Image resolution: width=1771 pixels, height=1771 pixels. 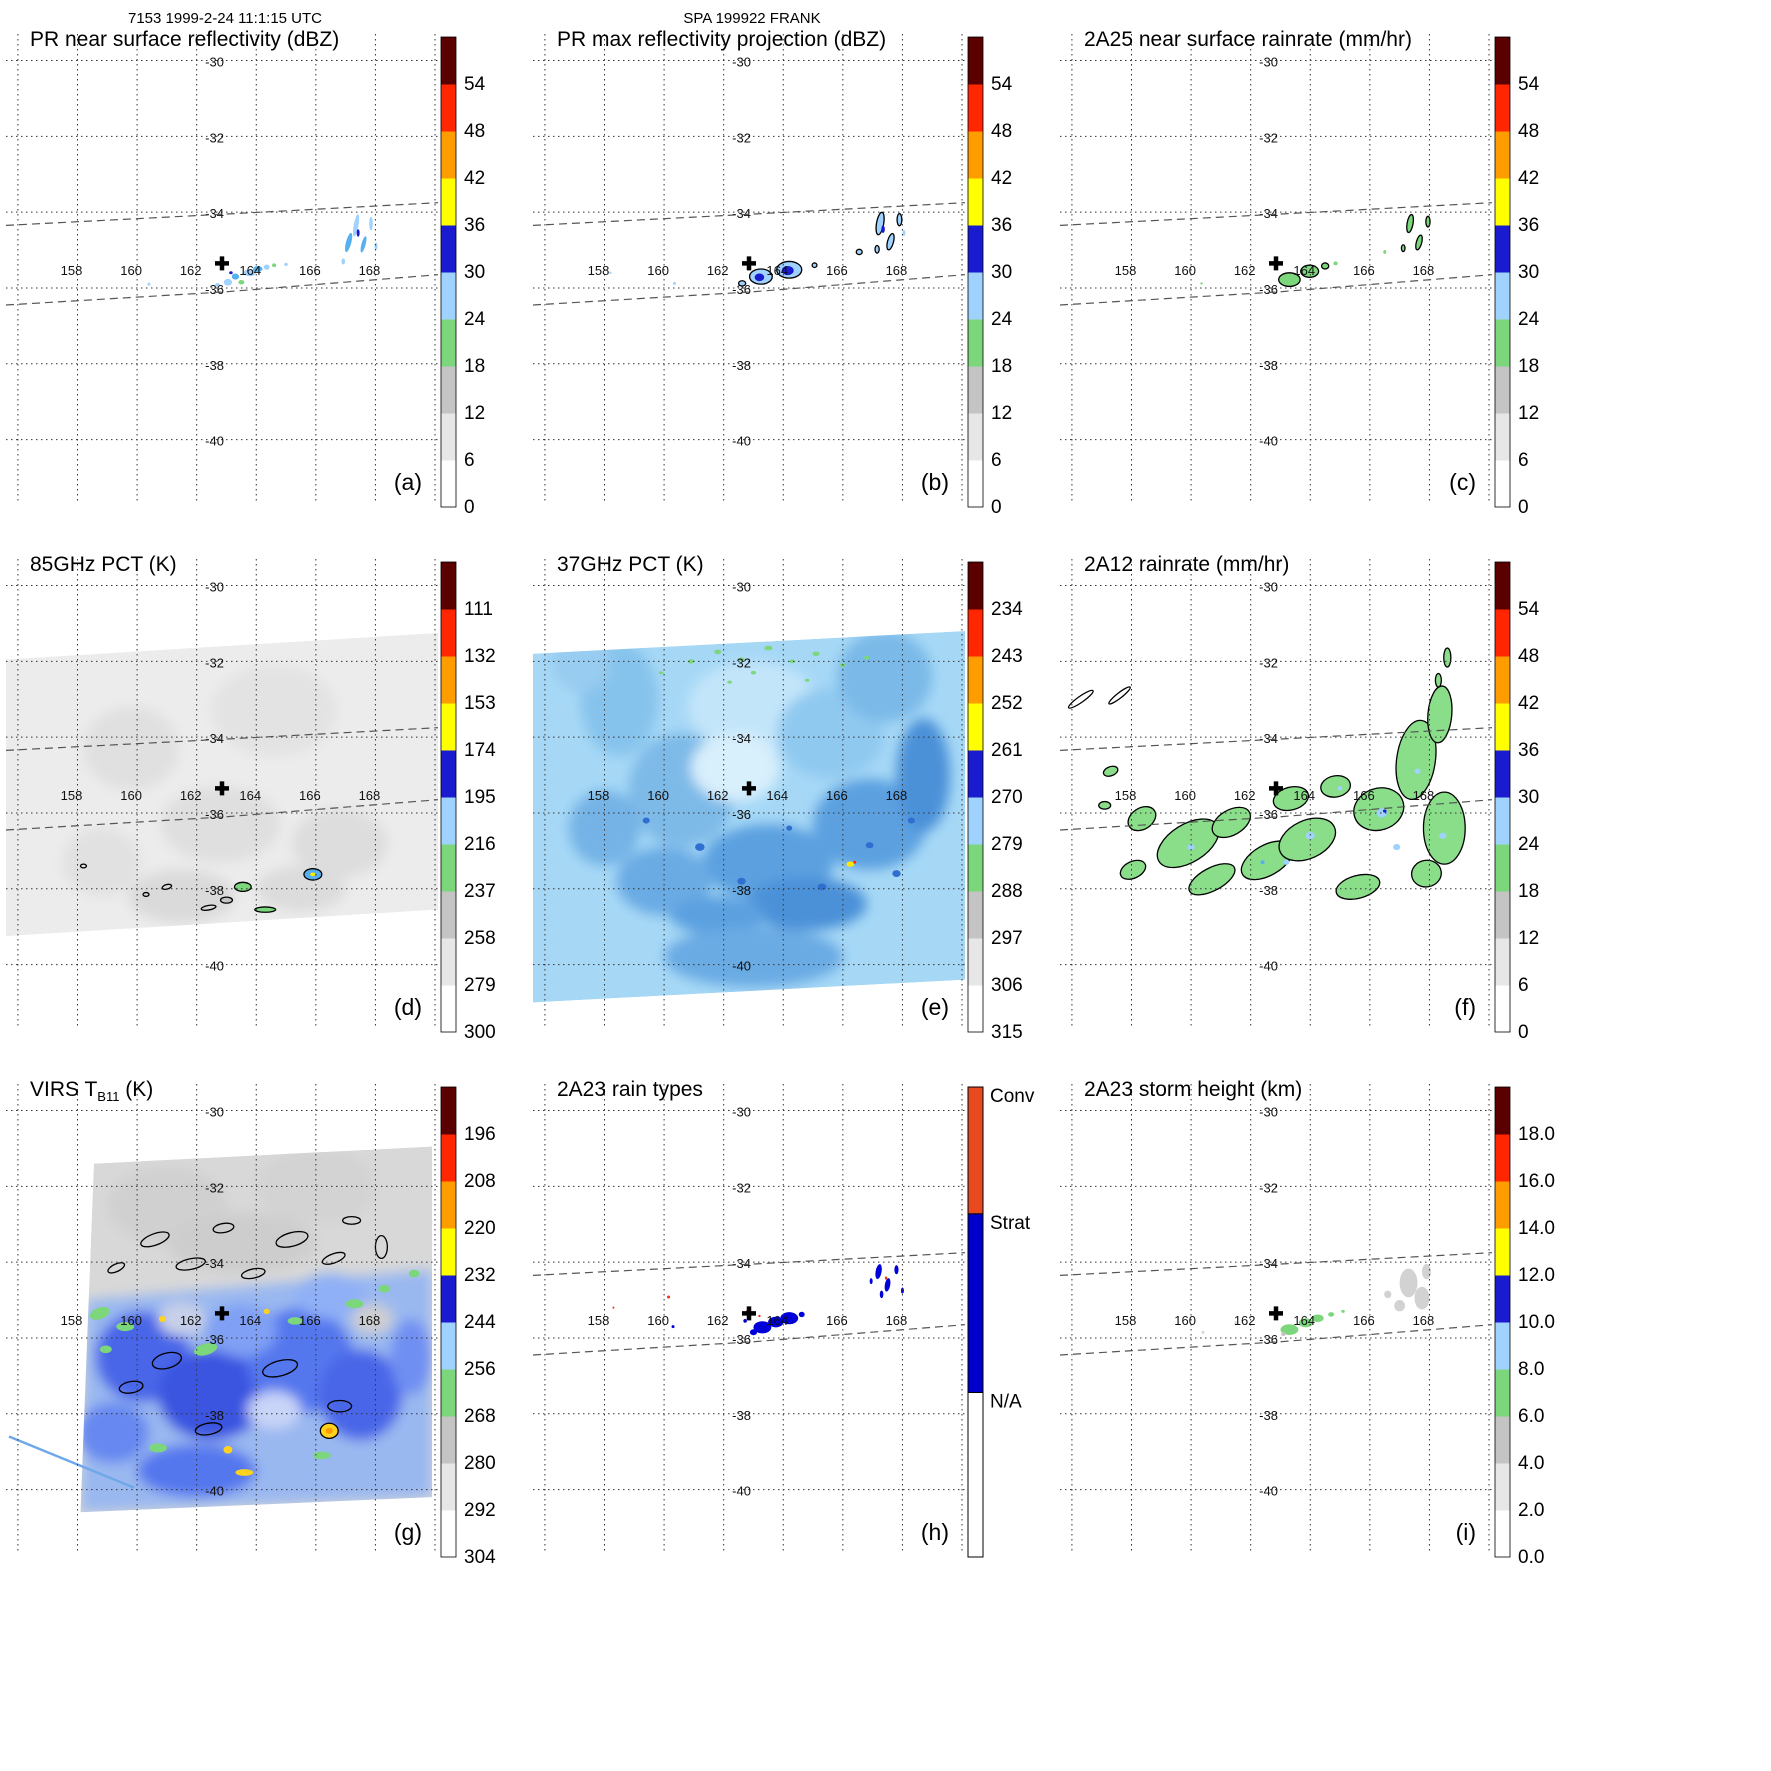 What do you see at coordinates (1536, 1181) in the screenshot?
I see `colorbar-tick-label: 16.0` at bounding box center [1536, 1181].